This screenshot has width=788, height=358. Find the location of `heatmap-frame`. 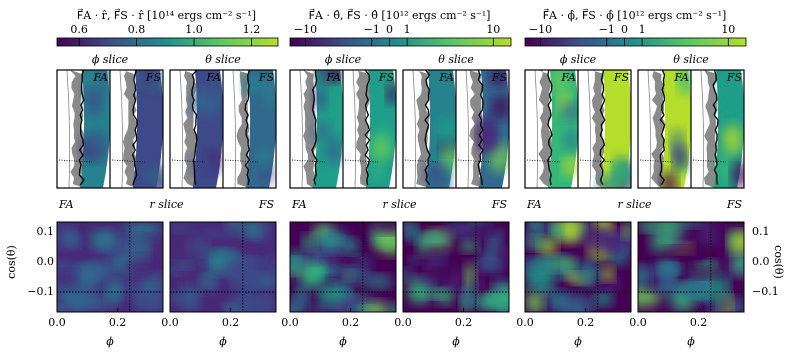

heatmap-frame is located at coordinates (691, 267).